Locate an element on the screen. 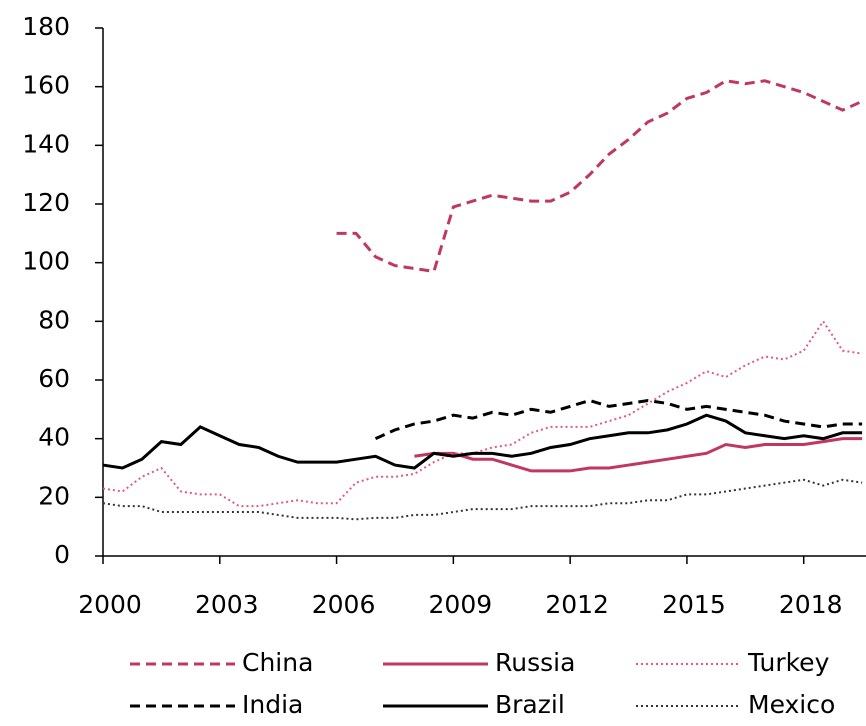 Image resolution: width=866 pixels, height=726 pixels. y-tick-label: 0 is located at coordinates (62, 554).